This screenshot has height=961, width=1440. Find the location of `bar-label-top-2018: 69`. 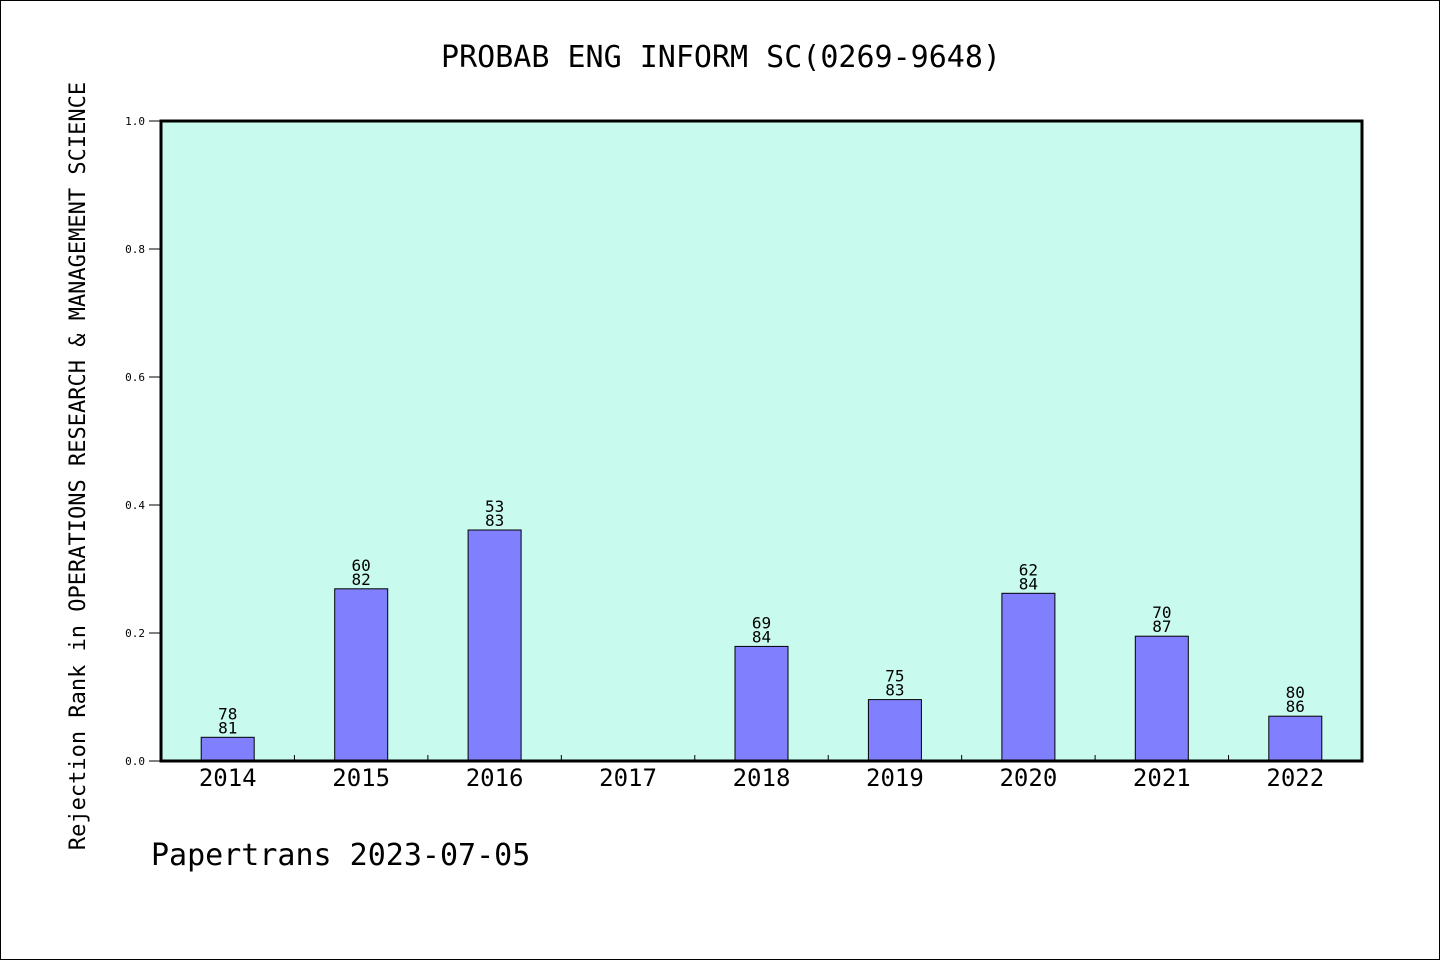

bar-label-top-2018: 69 is located at coordinates (761, 622).